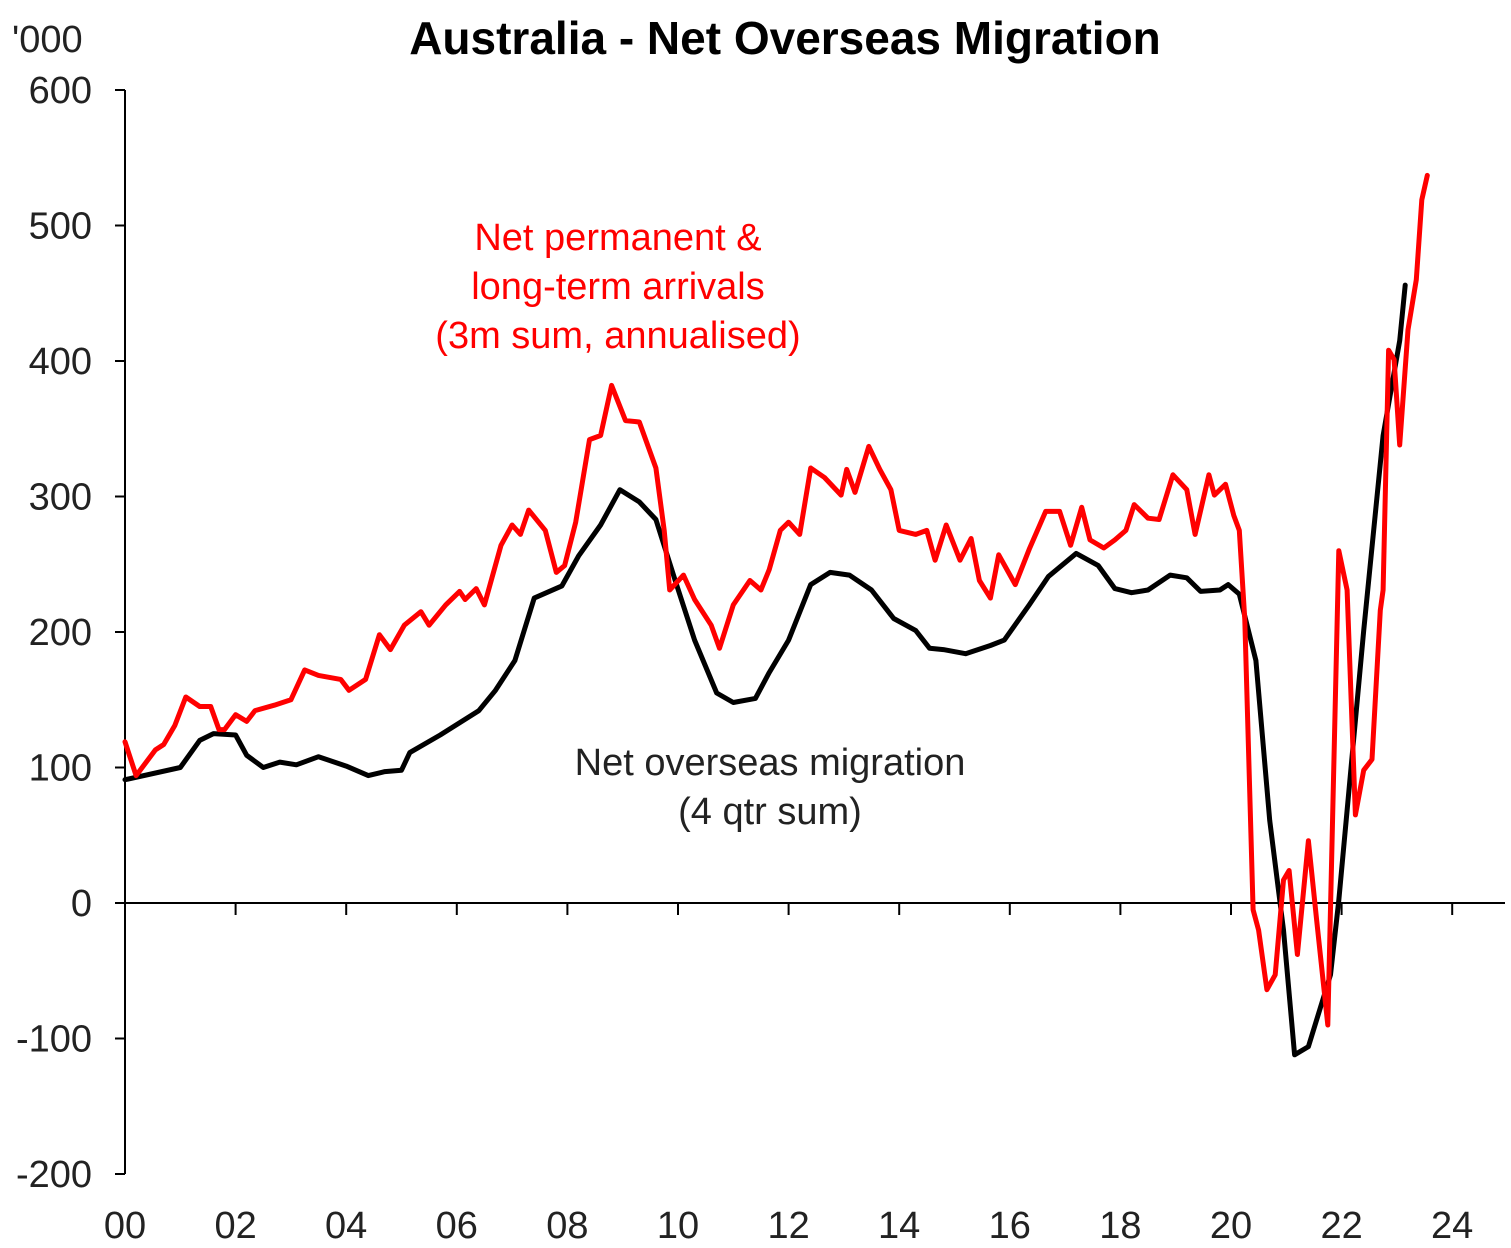 Image resolution: width=1511 pixels, height=1248 pixels. I want to click on x-tick-label: 24, so click(1452, 1226).